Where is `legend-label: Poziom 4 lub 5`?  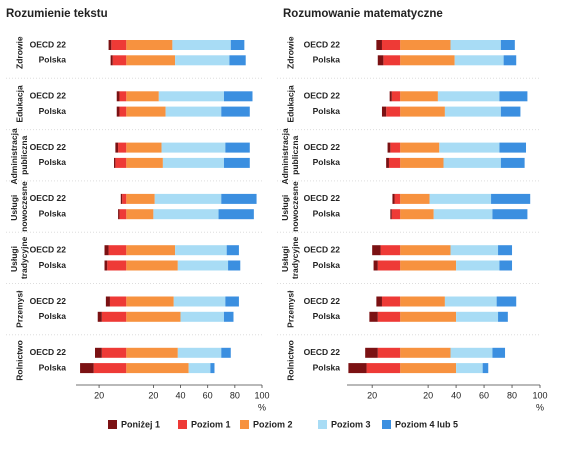
legend-label: Poziom 4 lub 5 is located at coordinates (426, 424).